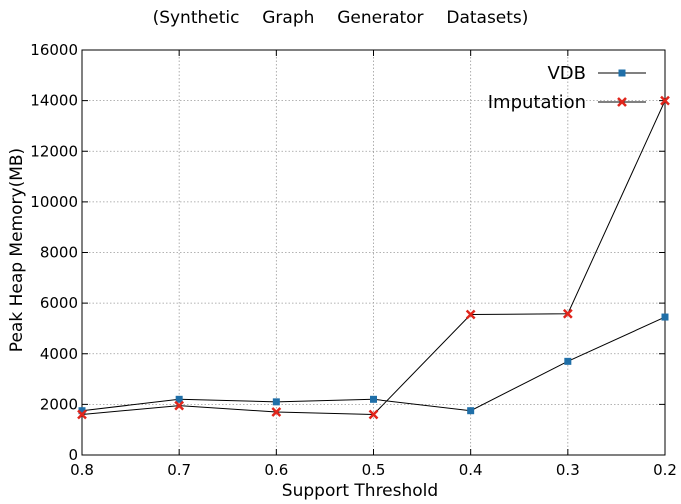 This screenshot has width=681, height=504. What do you see at coordinates (276, 470) in the screenshot?
I see `x-tick-label: 0.6` at bounding box center [276, 470].